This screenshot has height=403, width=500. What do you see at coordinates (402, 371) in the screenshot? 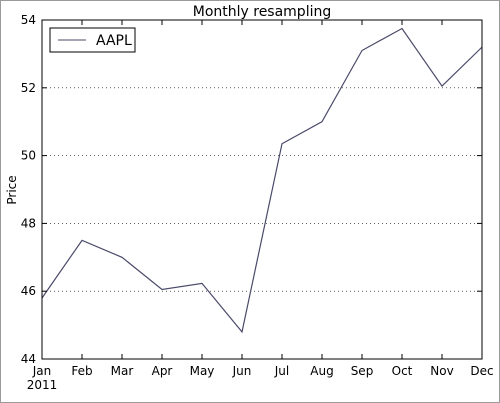
I see `x-tick-label: Oct` at bounding box center [402, 371].